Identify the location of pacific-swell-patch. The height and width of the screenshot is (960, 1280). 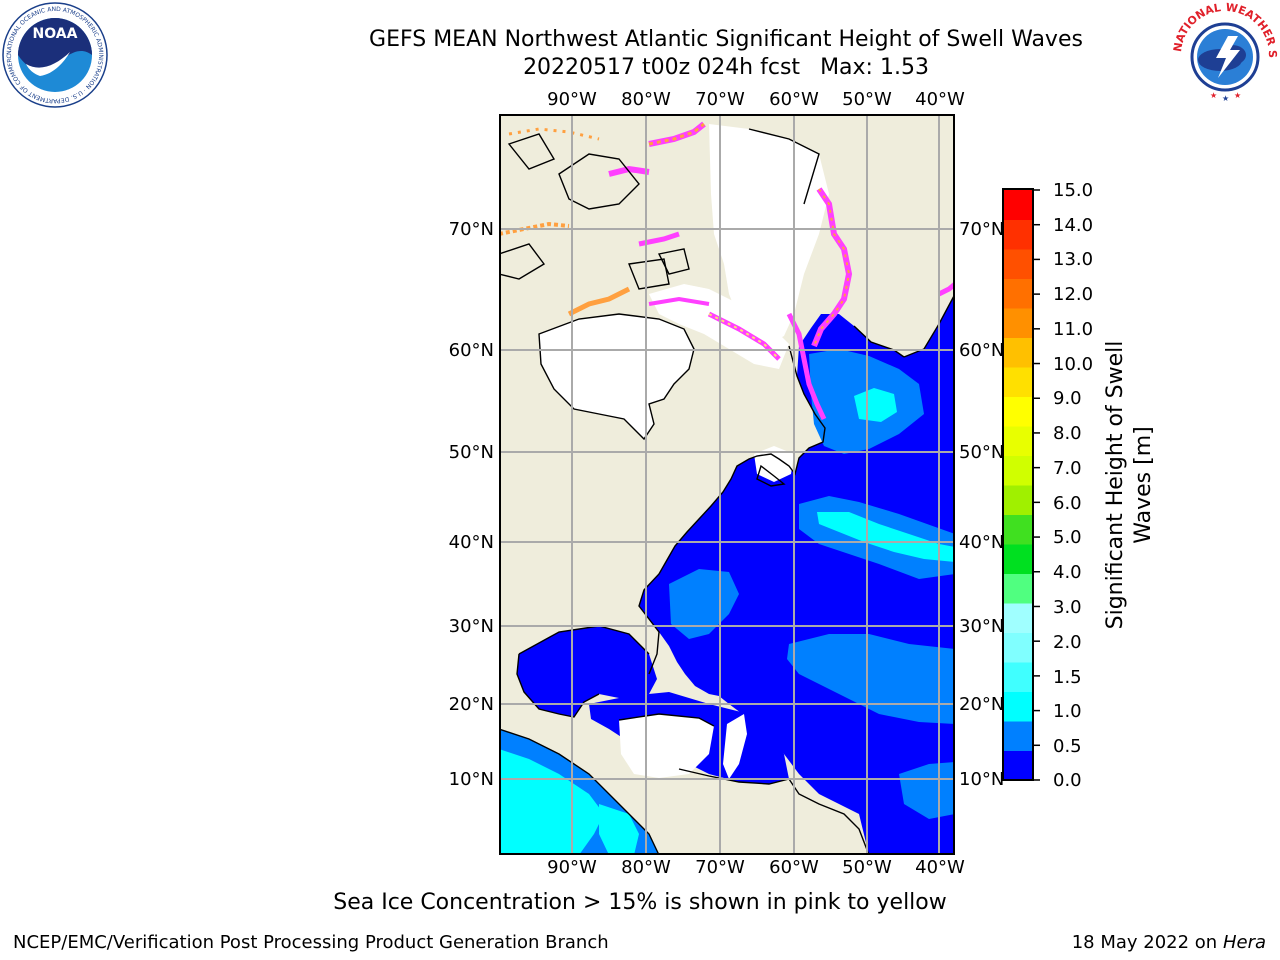
(619, 829).